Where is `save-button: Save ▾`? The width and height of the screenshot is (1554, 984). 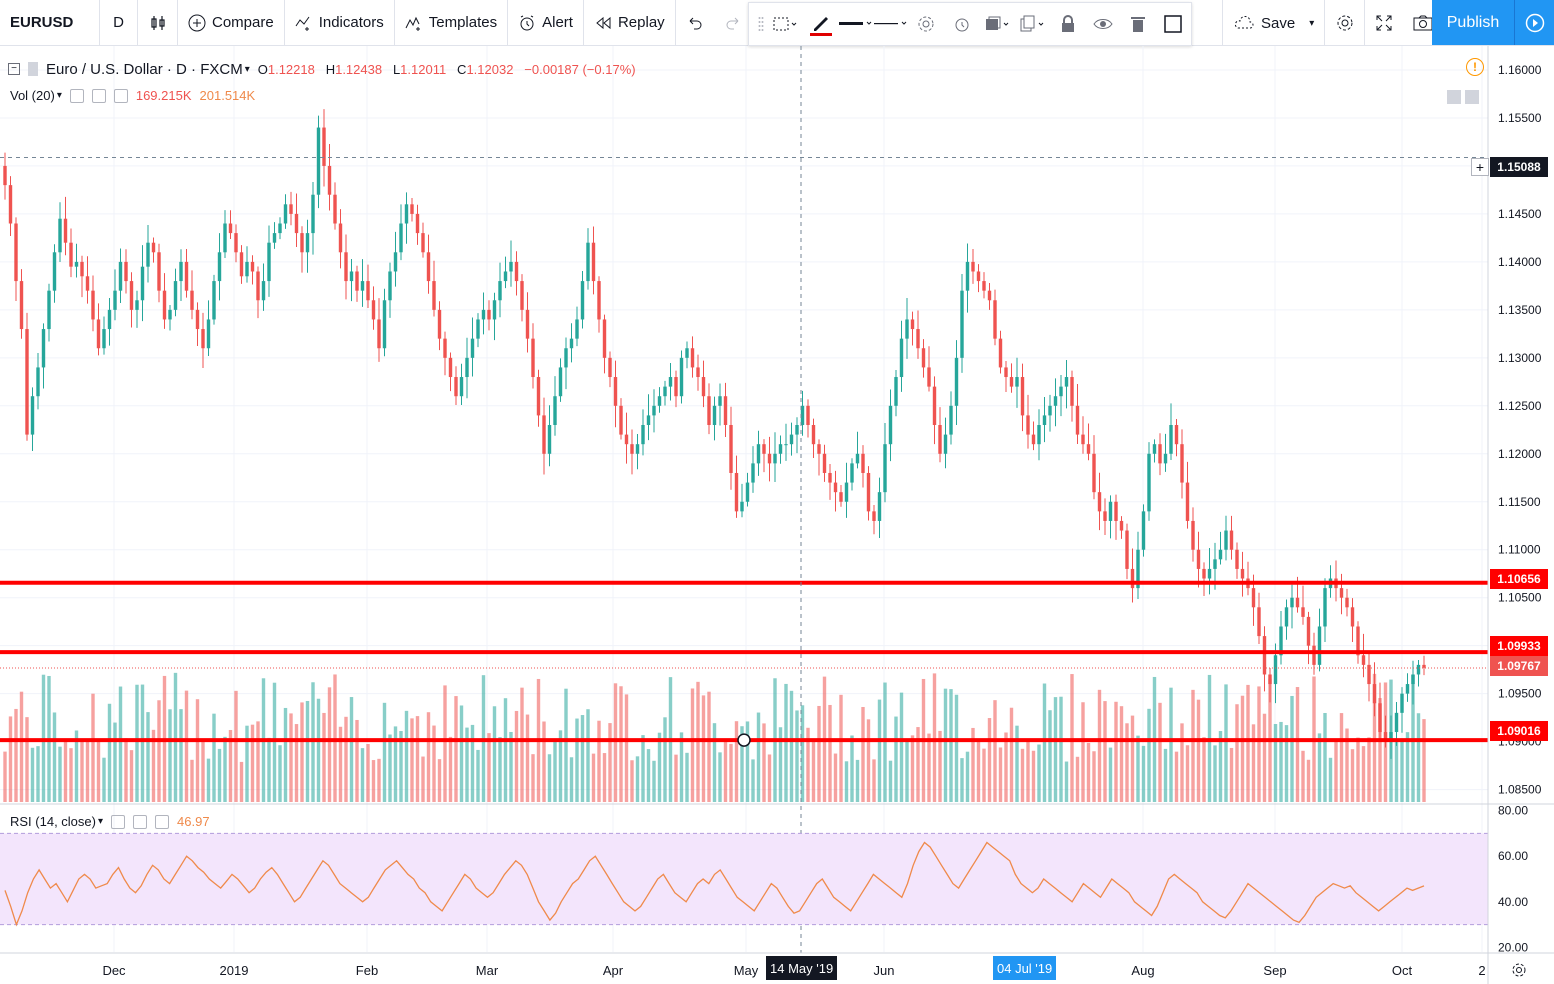
save-button: Save ▾ is located at coordinates (1274, 23).